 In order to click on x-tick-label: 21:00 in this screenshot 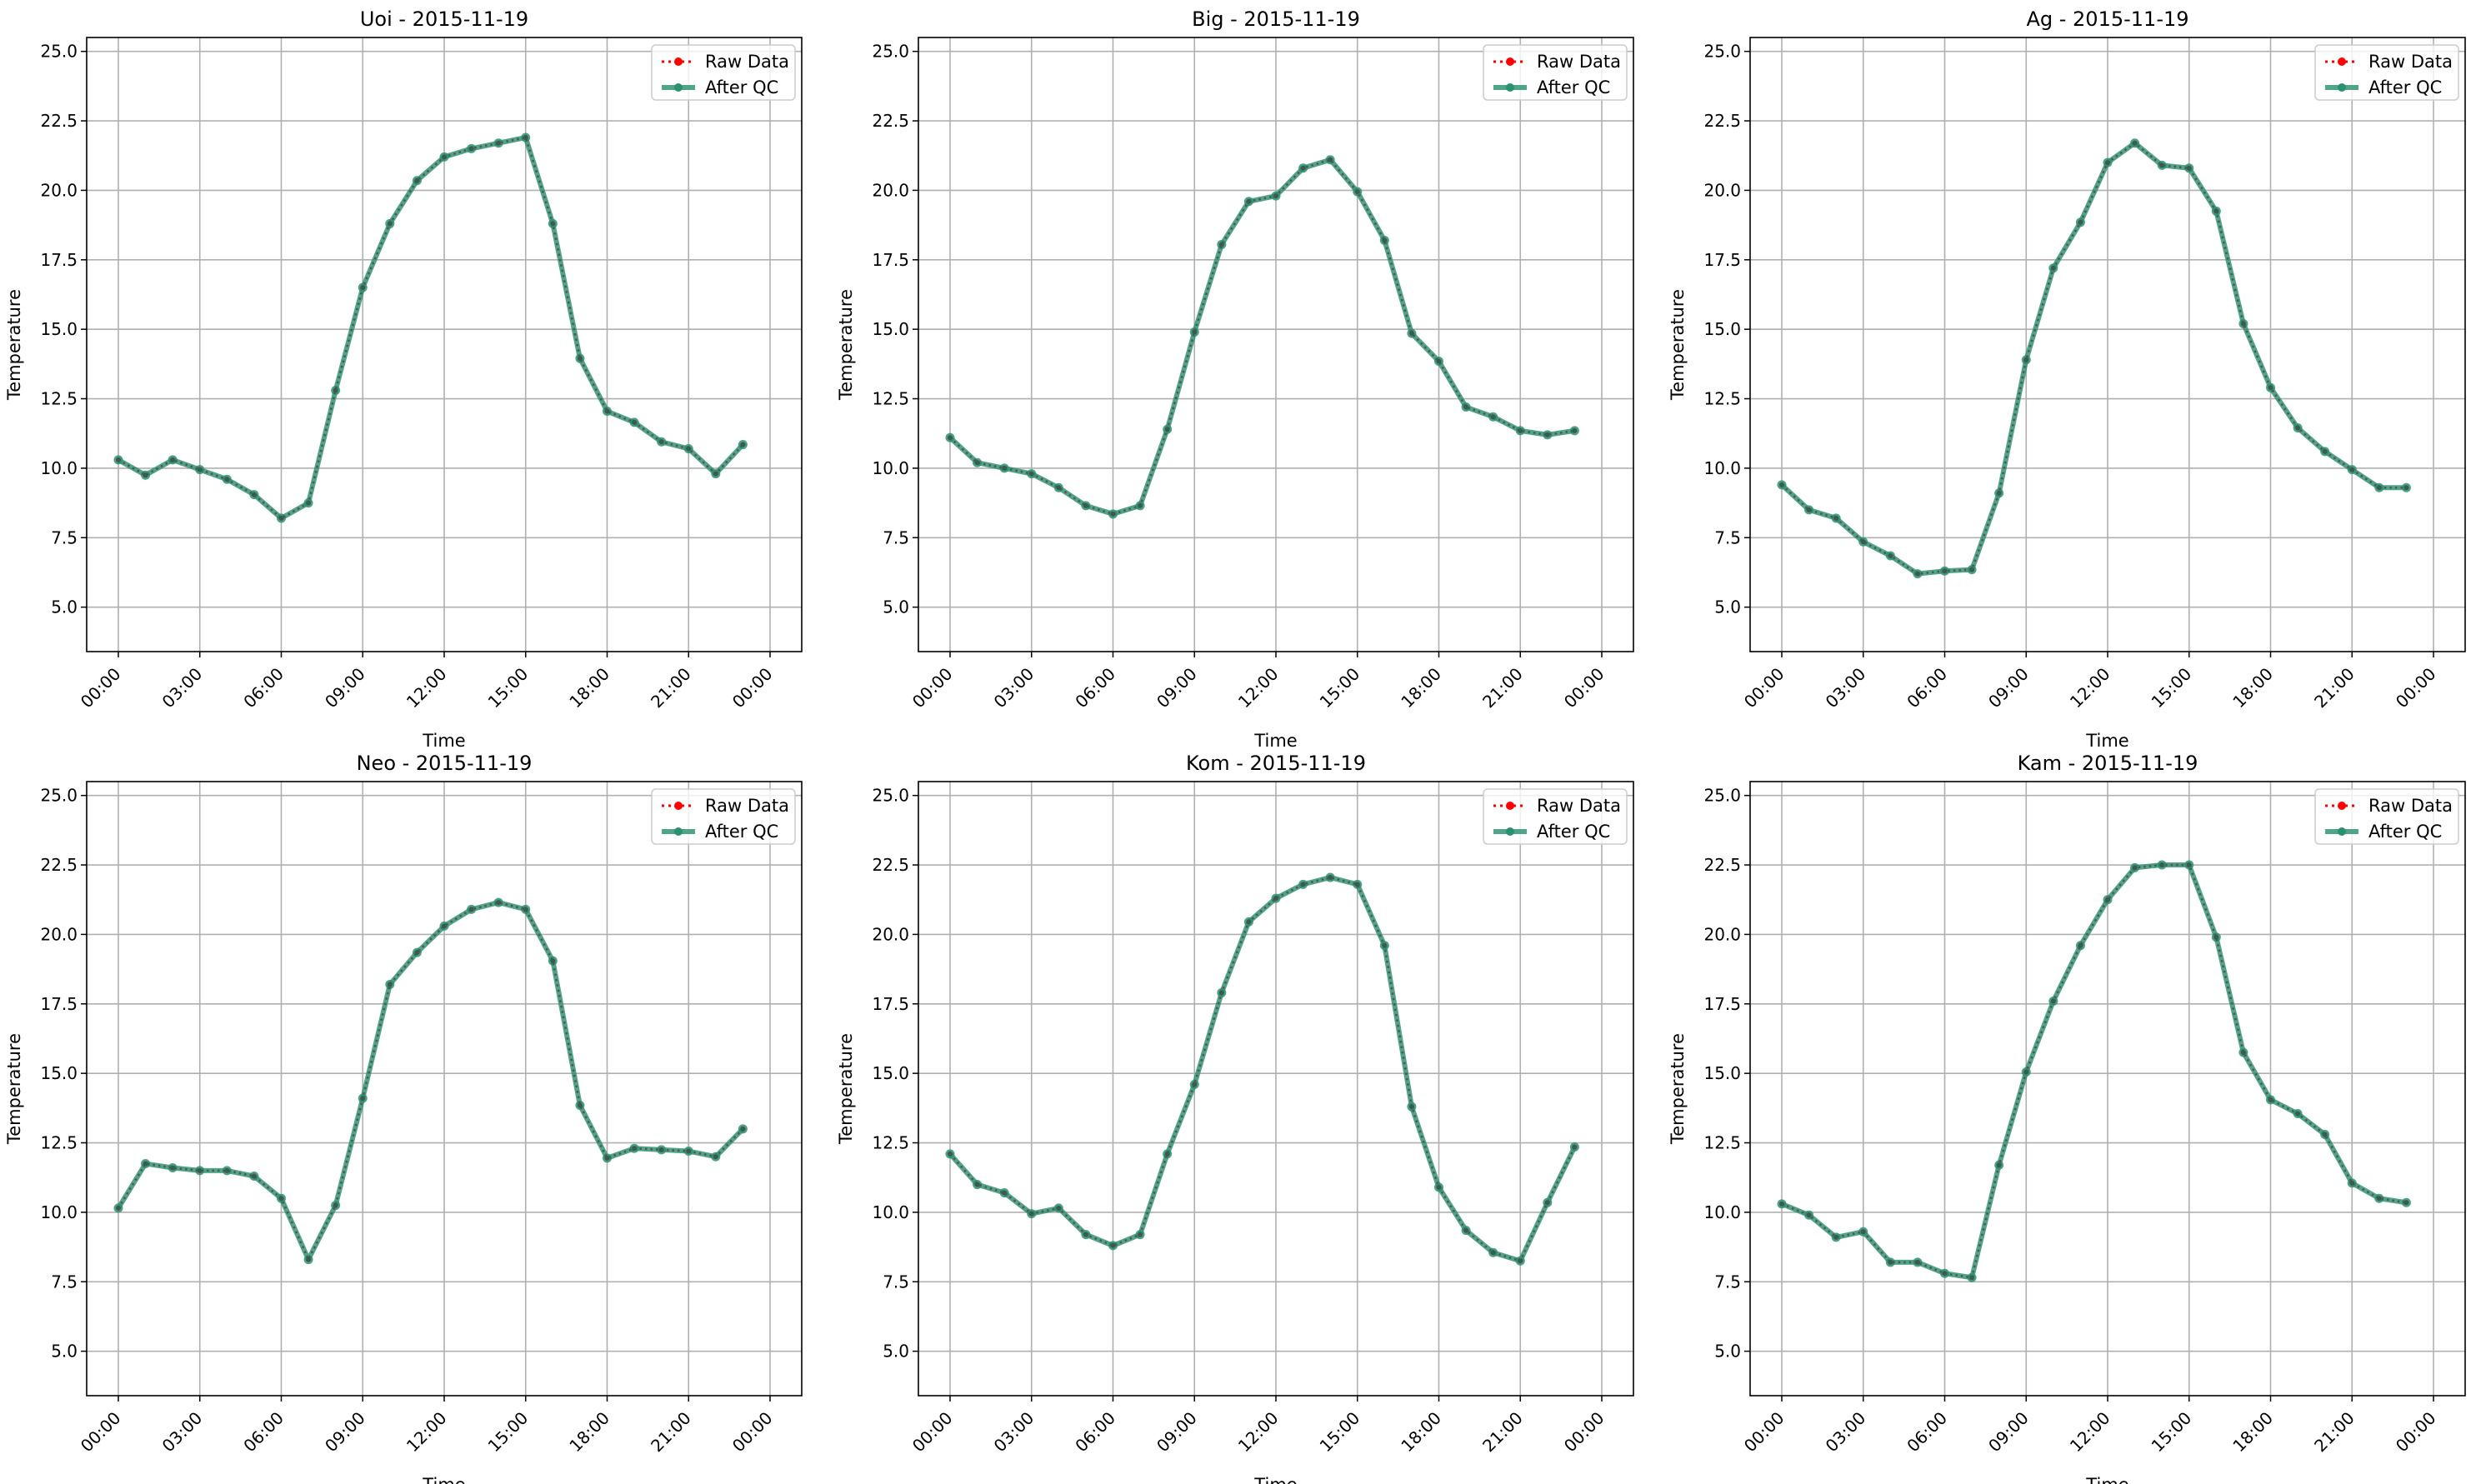, I will do `click(1502, 1432)`.